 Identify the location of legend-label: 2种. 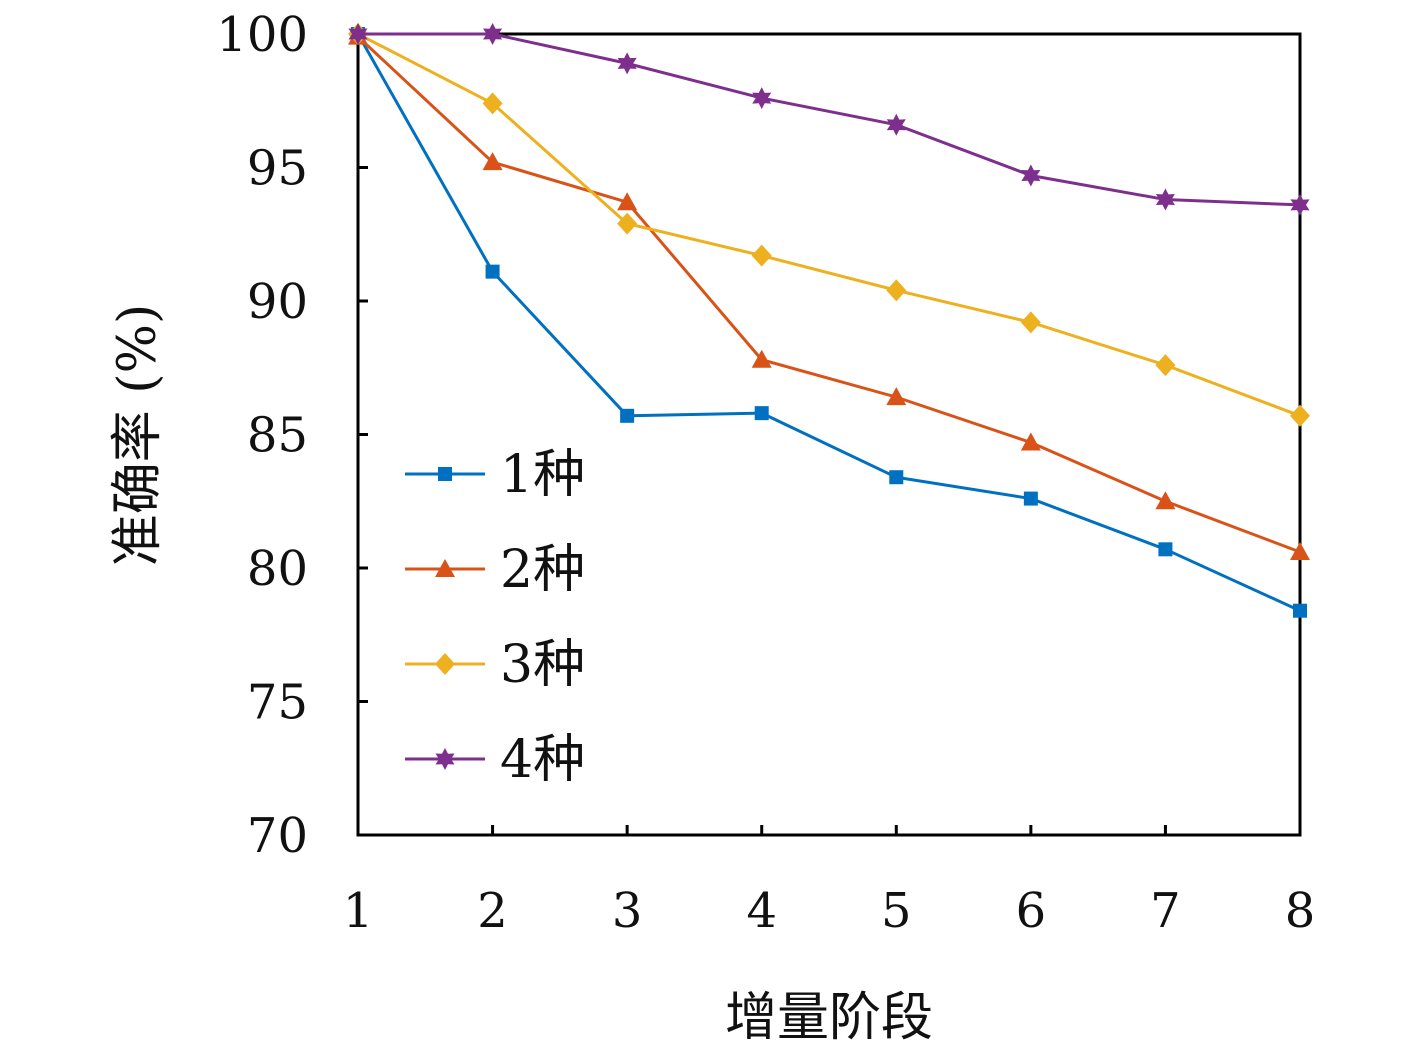
(542, 570).